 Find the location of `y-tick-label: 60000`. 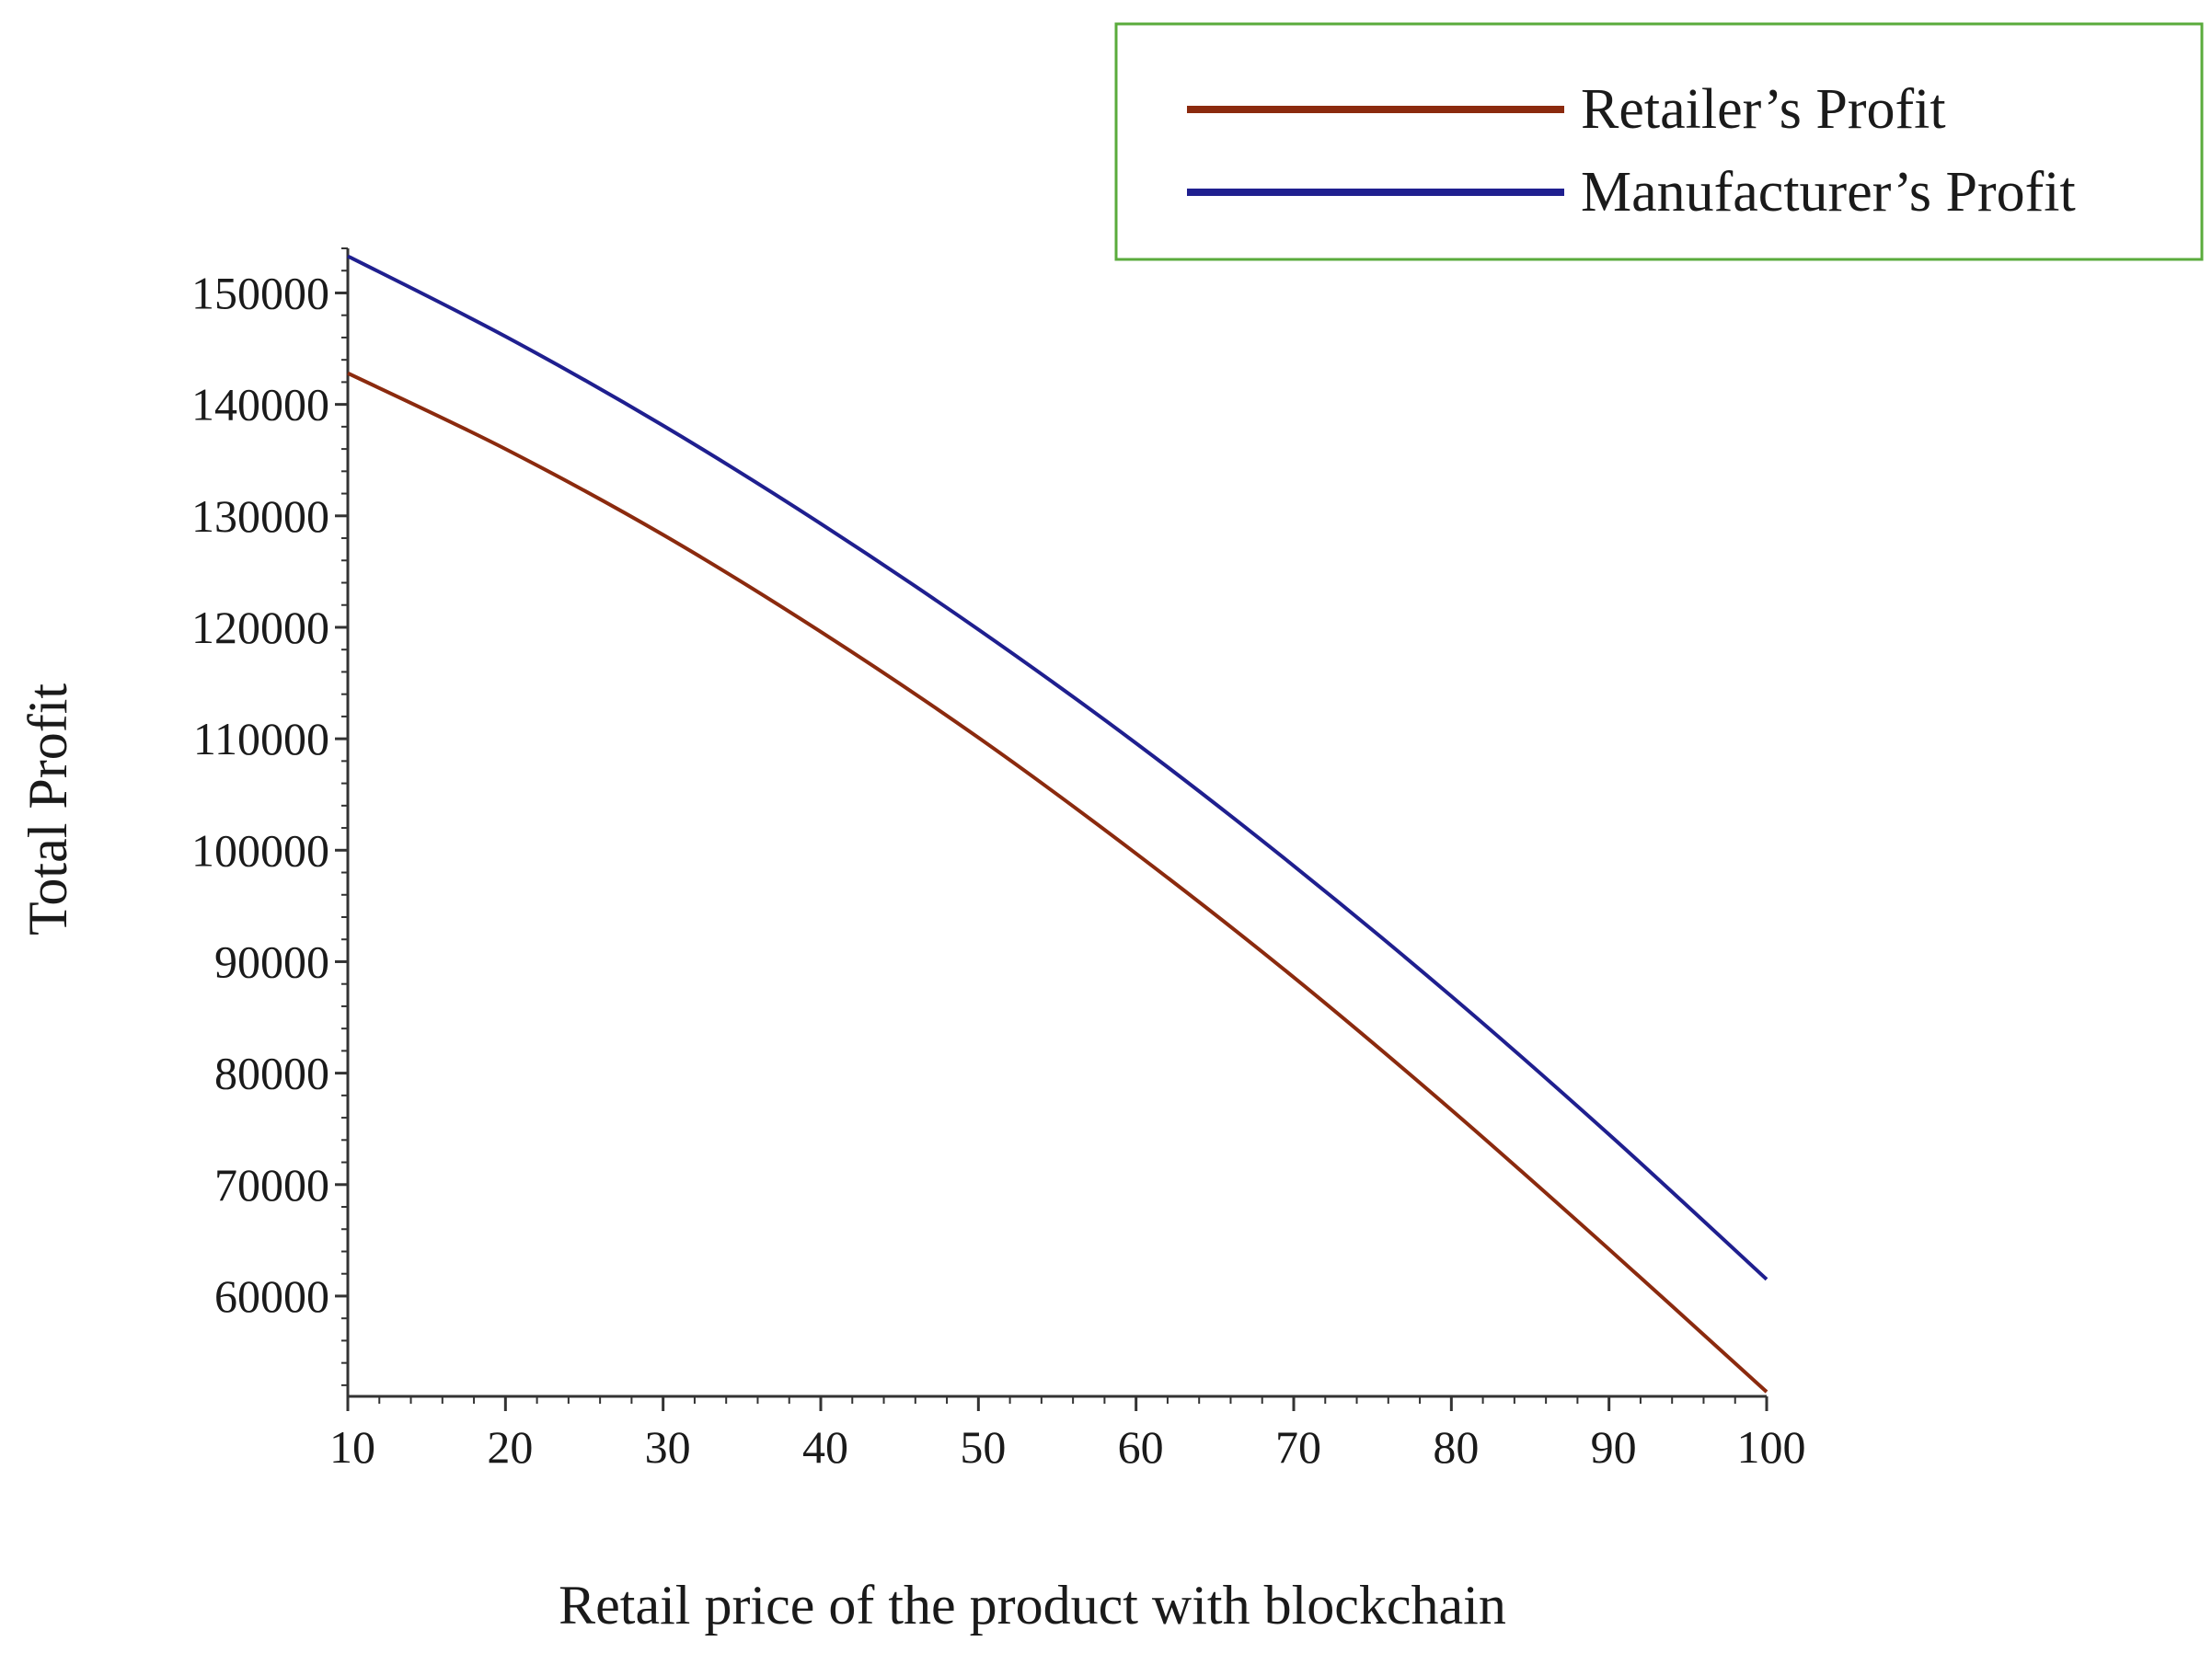

y-tick-label: 60000 is located at coordinates (271, 1296).